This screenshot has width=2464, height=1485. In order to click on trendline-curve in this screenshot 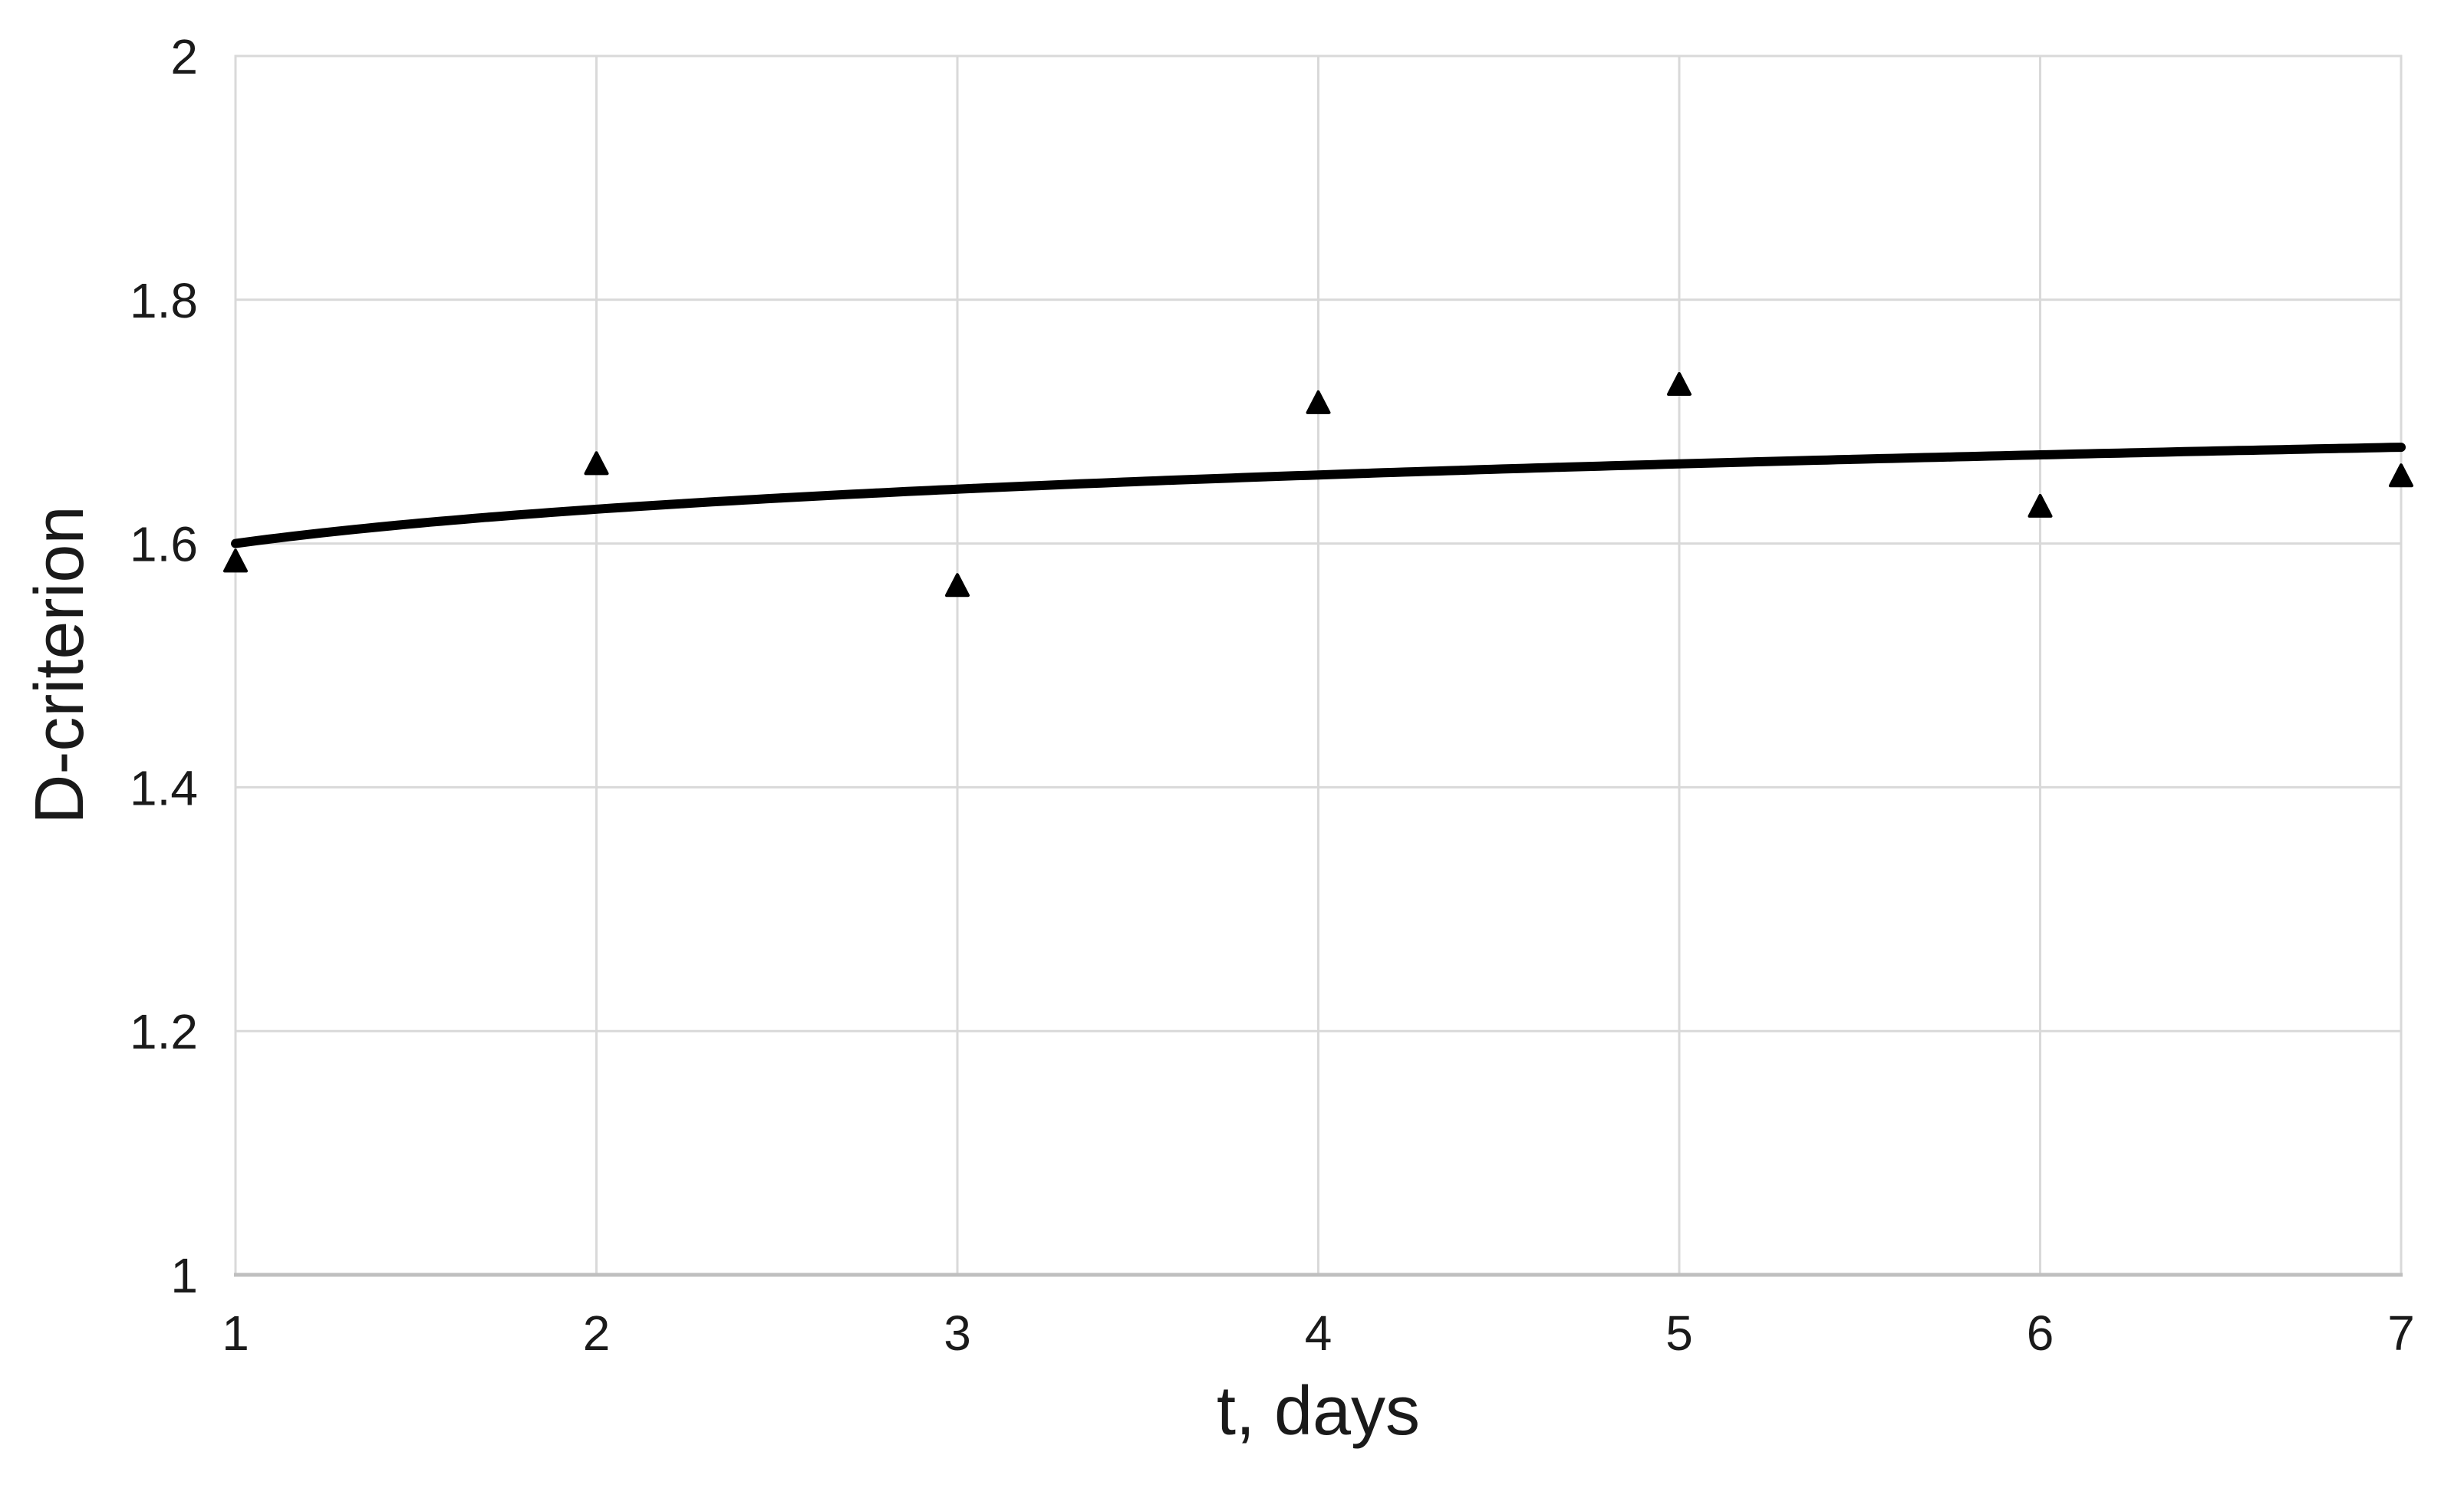, I will do `click(1318, 496)`.